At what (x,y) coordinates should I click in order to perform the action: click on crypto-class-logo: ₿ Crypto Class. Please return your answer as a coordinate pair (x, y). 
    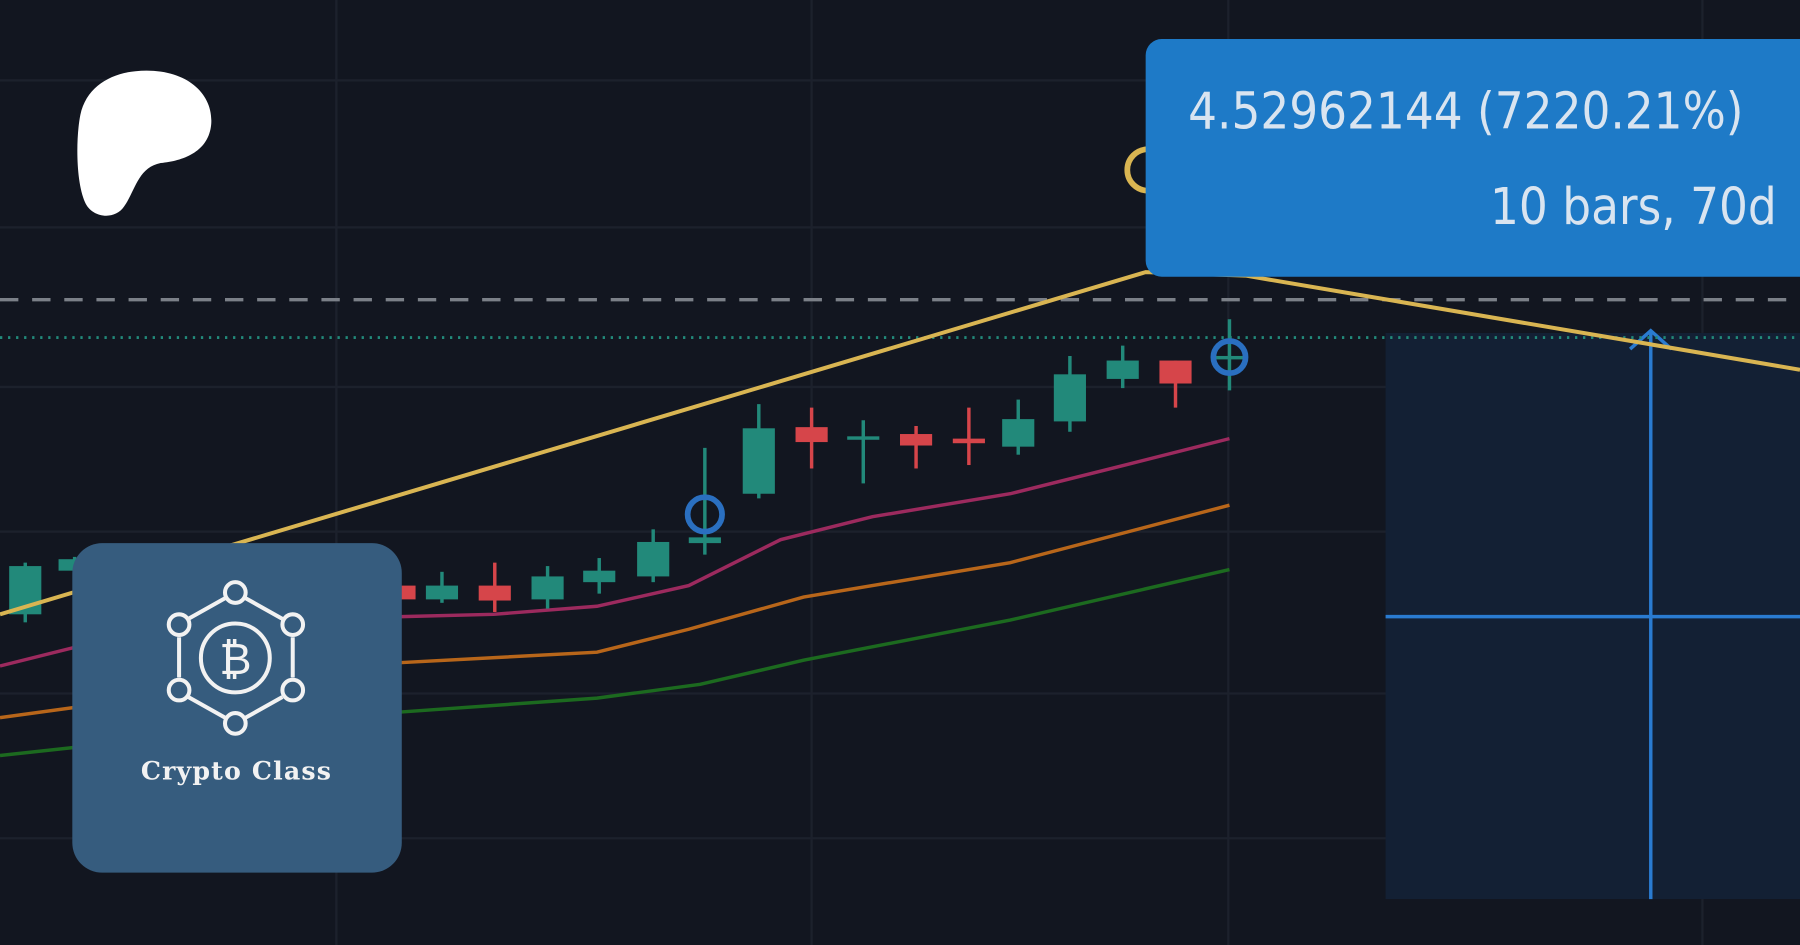
    Looking at the image, I should click on (237, 708).